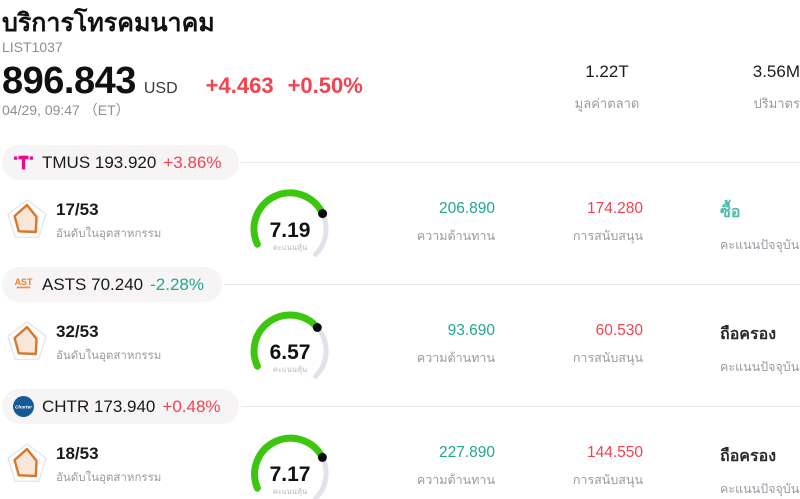  I want to click on industry-rank-value: 32/53, so click(77, 331).